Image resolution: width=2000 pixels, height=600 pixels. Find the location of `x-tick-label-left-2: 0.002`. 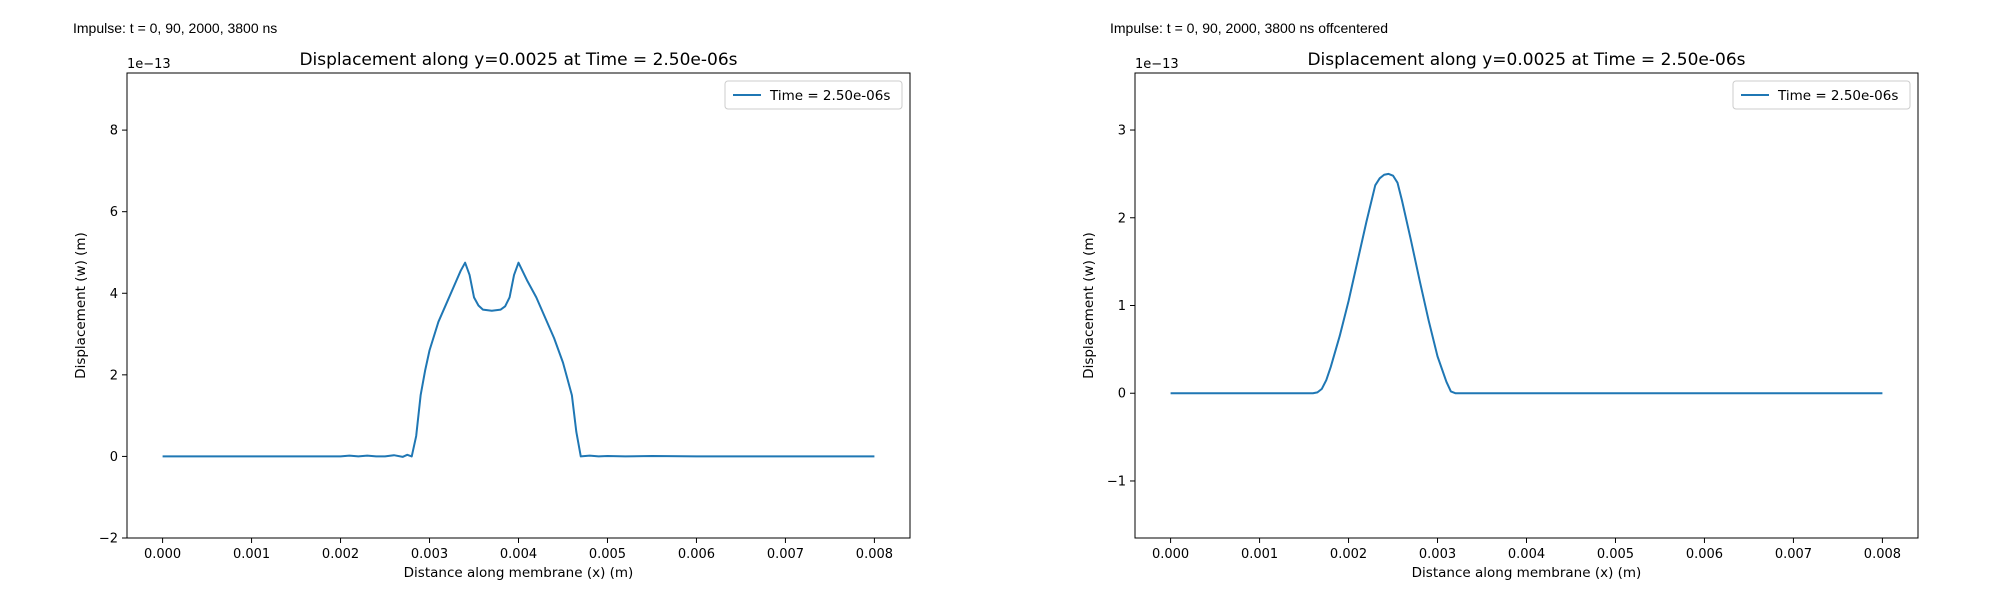

x-tick-label-left-2: 0.002 is located at coordinates (340, 554).